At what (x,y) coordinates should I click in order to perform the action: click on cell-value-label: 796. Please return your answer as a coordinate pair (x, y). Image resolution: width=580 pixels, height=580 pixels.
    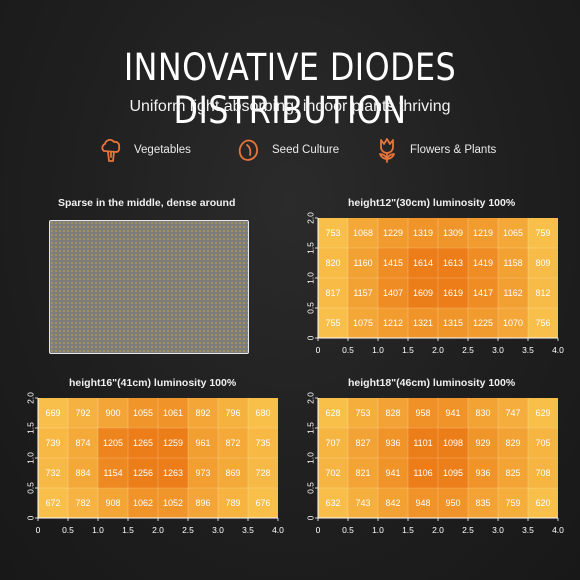
    Looking at the image, I should click on (232, 413).